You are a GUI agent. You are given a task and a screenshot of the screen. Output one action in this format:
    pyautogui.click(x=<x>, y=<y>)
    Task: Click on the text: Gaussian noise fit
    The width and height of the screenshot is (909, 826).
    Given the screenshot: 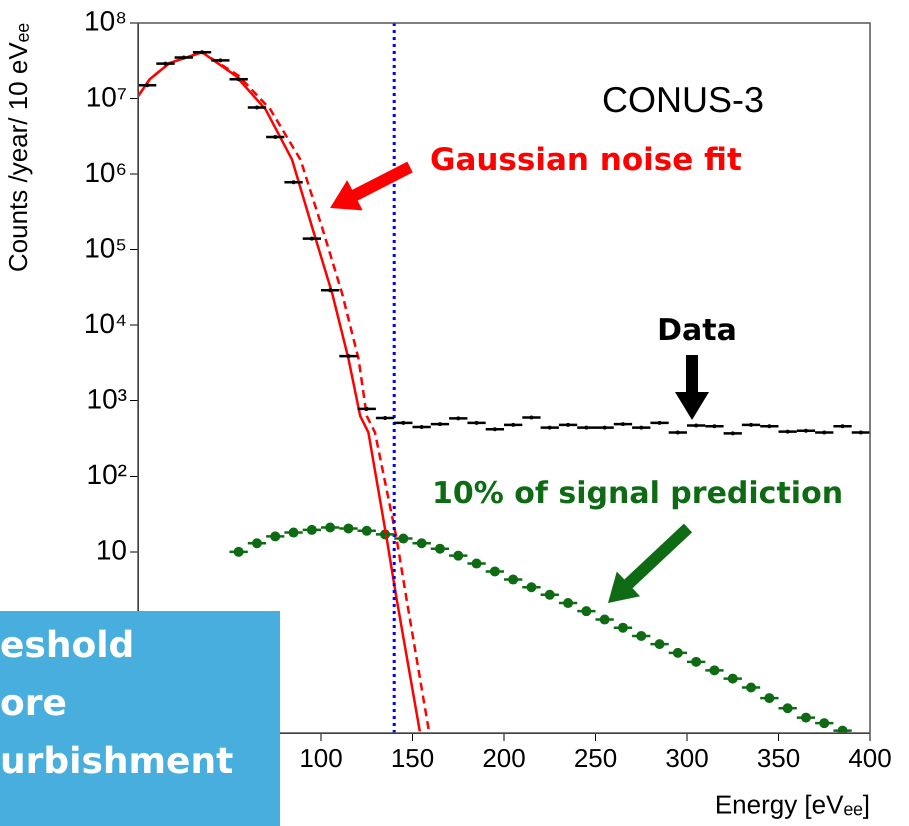 What is the action you would take?
    pyautogui.click(x=586, y=160)
    